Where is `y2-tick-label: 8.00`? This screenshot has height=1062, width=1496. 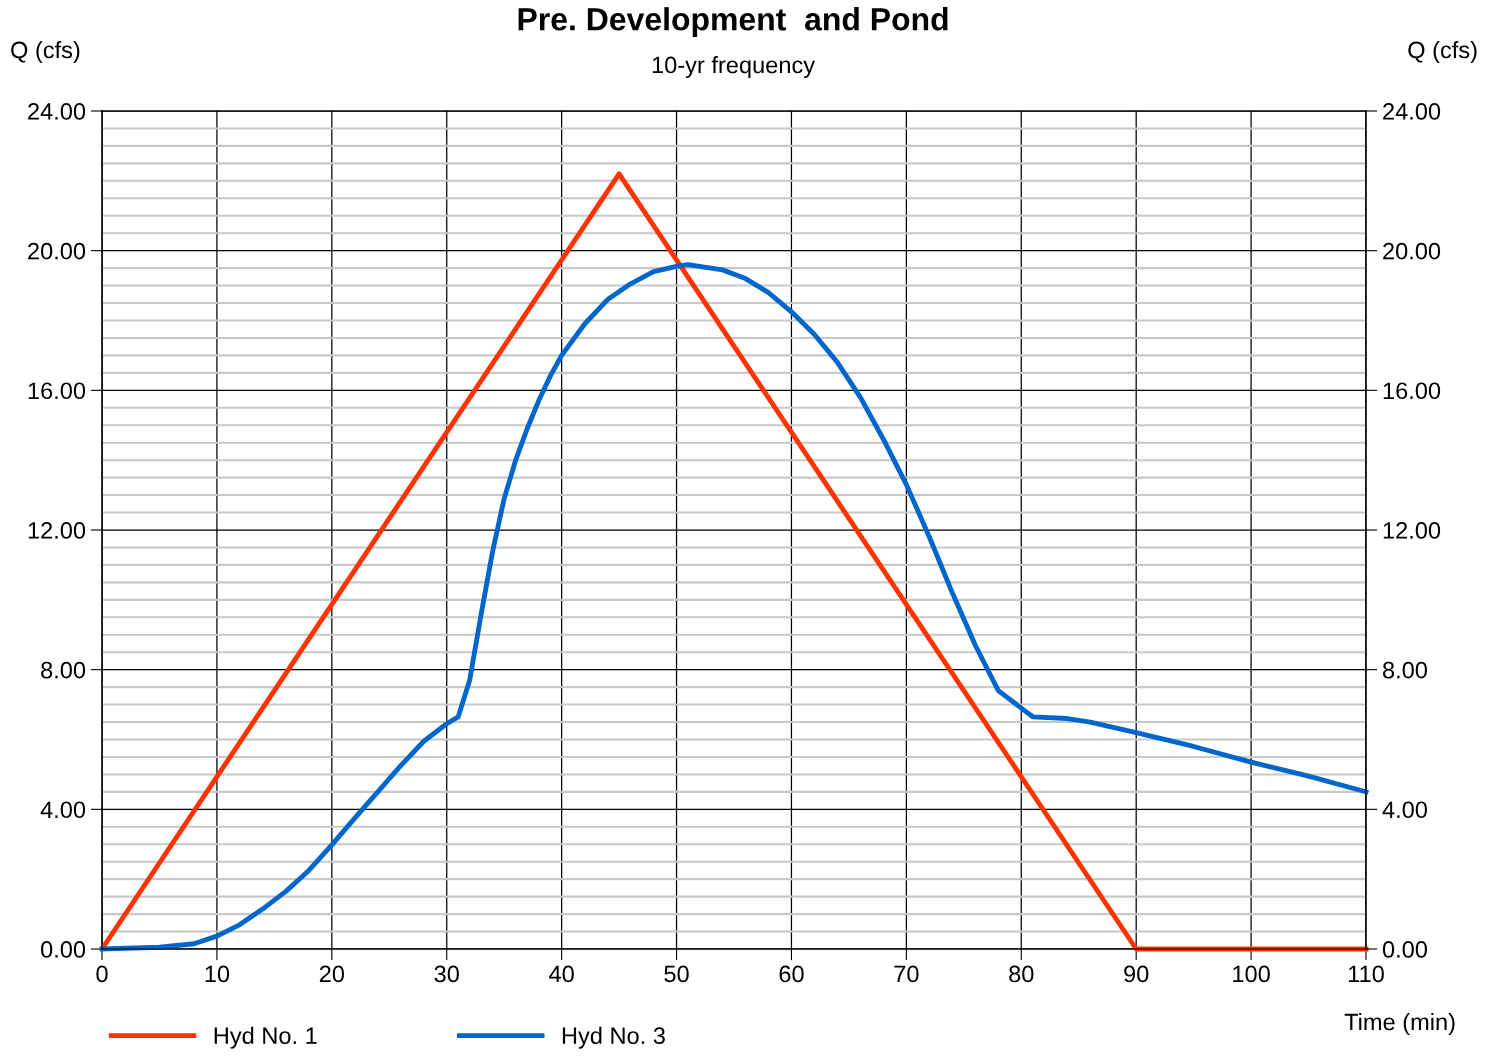
y2-tick-label: 8.00 is located at coordinates (1405, 670).